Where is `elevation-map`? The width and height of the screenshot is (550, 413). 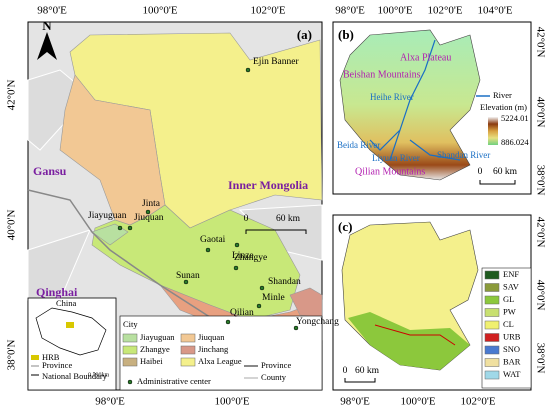 elevation-map is located at coordinates (410, 105).